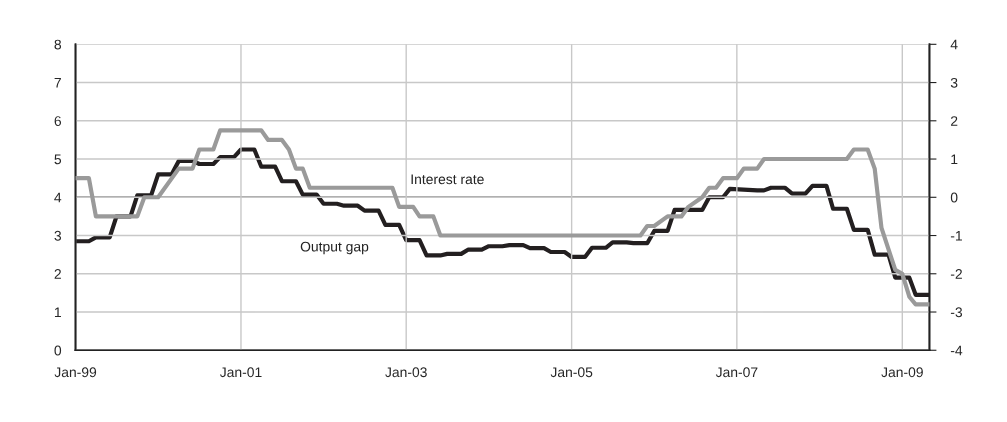 The width and height of the screenshot is (1007, 422). What do you see at coordinates (58, 159) in the screenshot?
I see `y-tick-label: 5` at bounding box center [58, 159].